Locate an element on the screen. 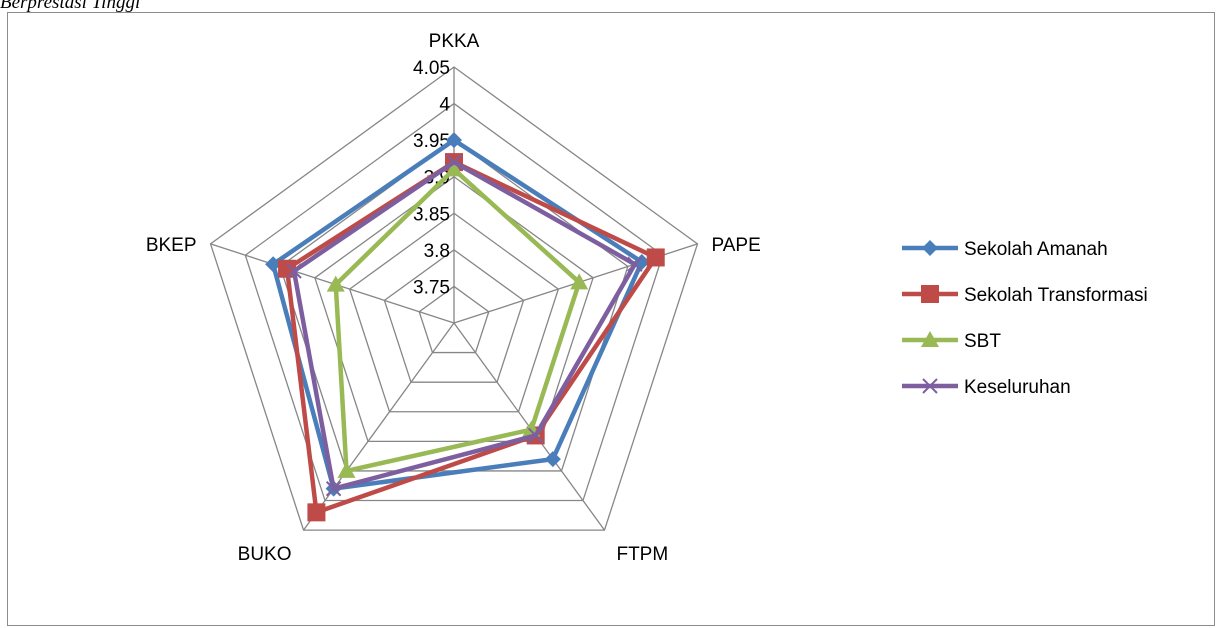 Image resolution: width=1218 pixels, height=628 pixels. legend-item-sekolah-transformasi: Sekolah Transformasi is located at coordinates (1025, 295).